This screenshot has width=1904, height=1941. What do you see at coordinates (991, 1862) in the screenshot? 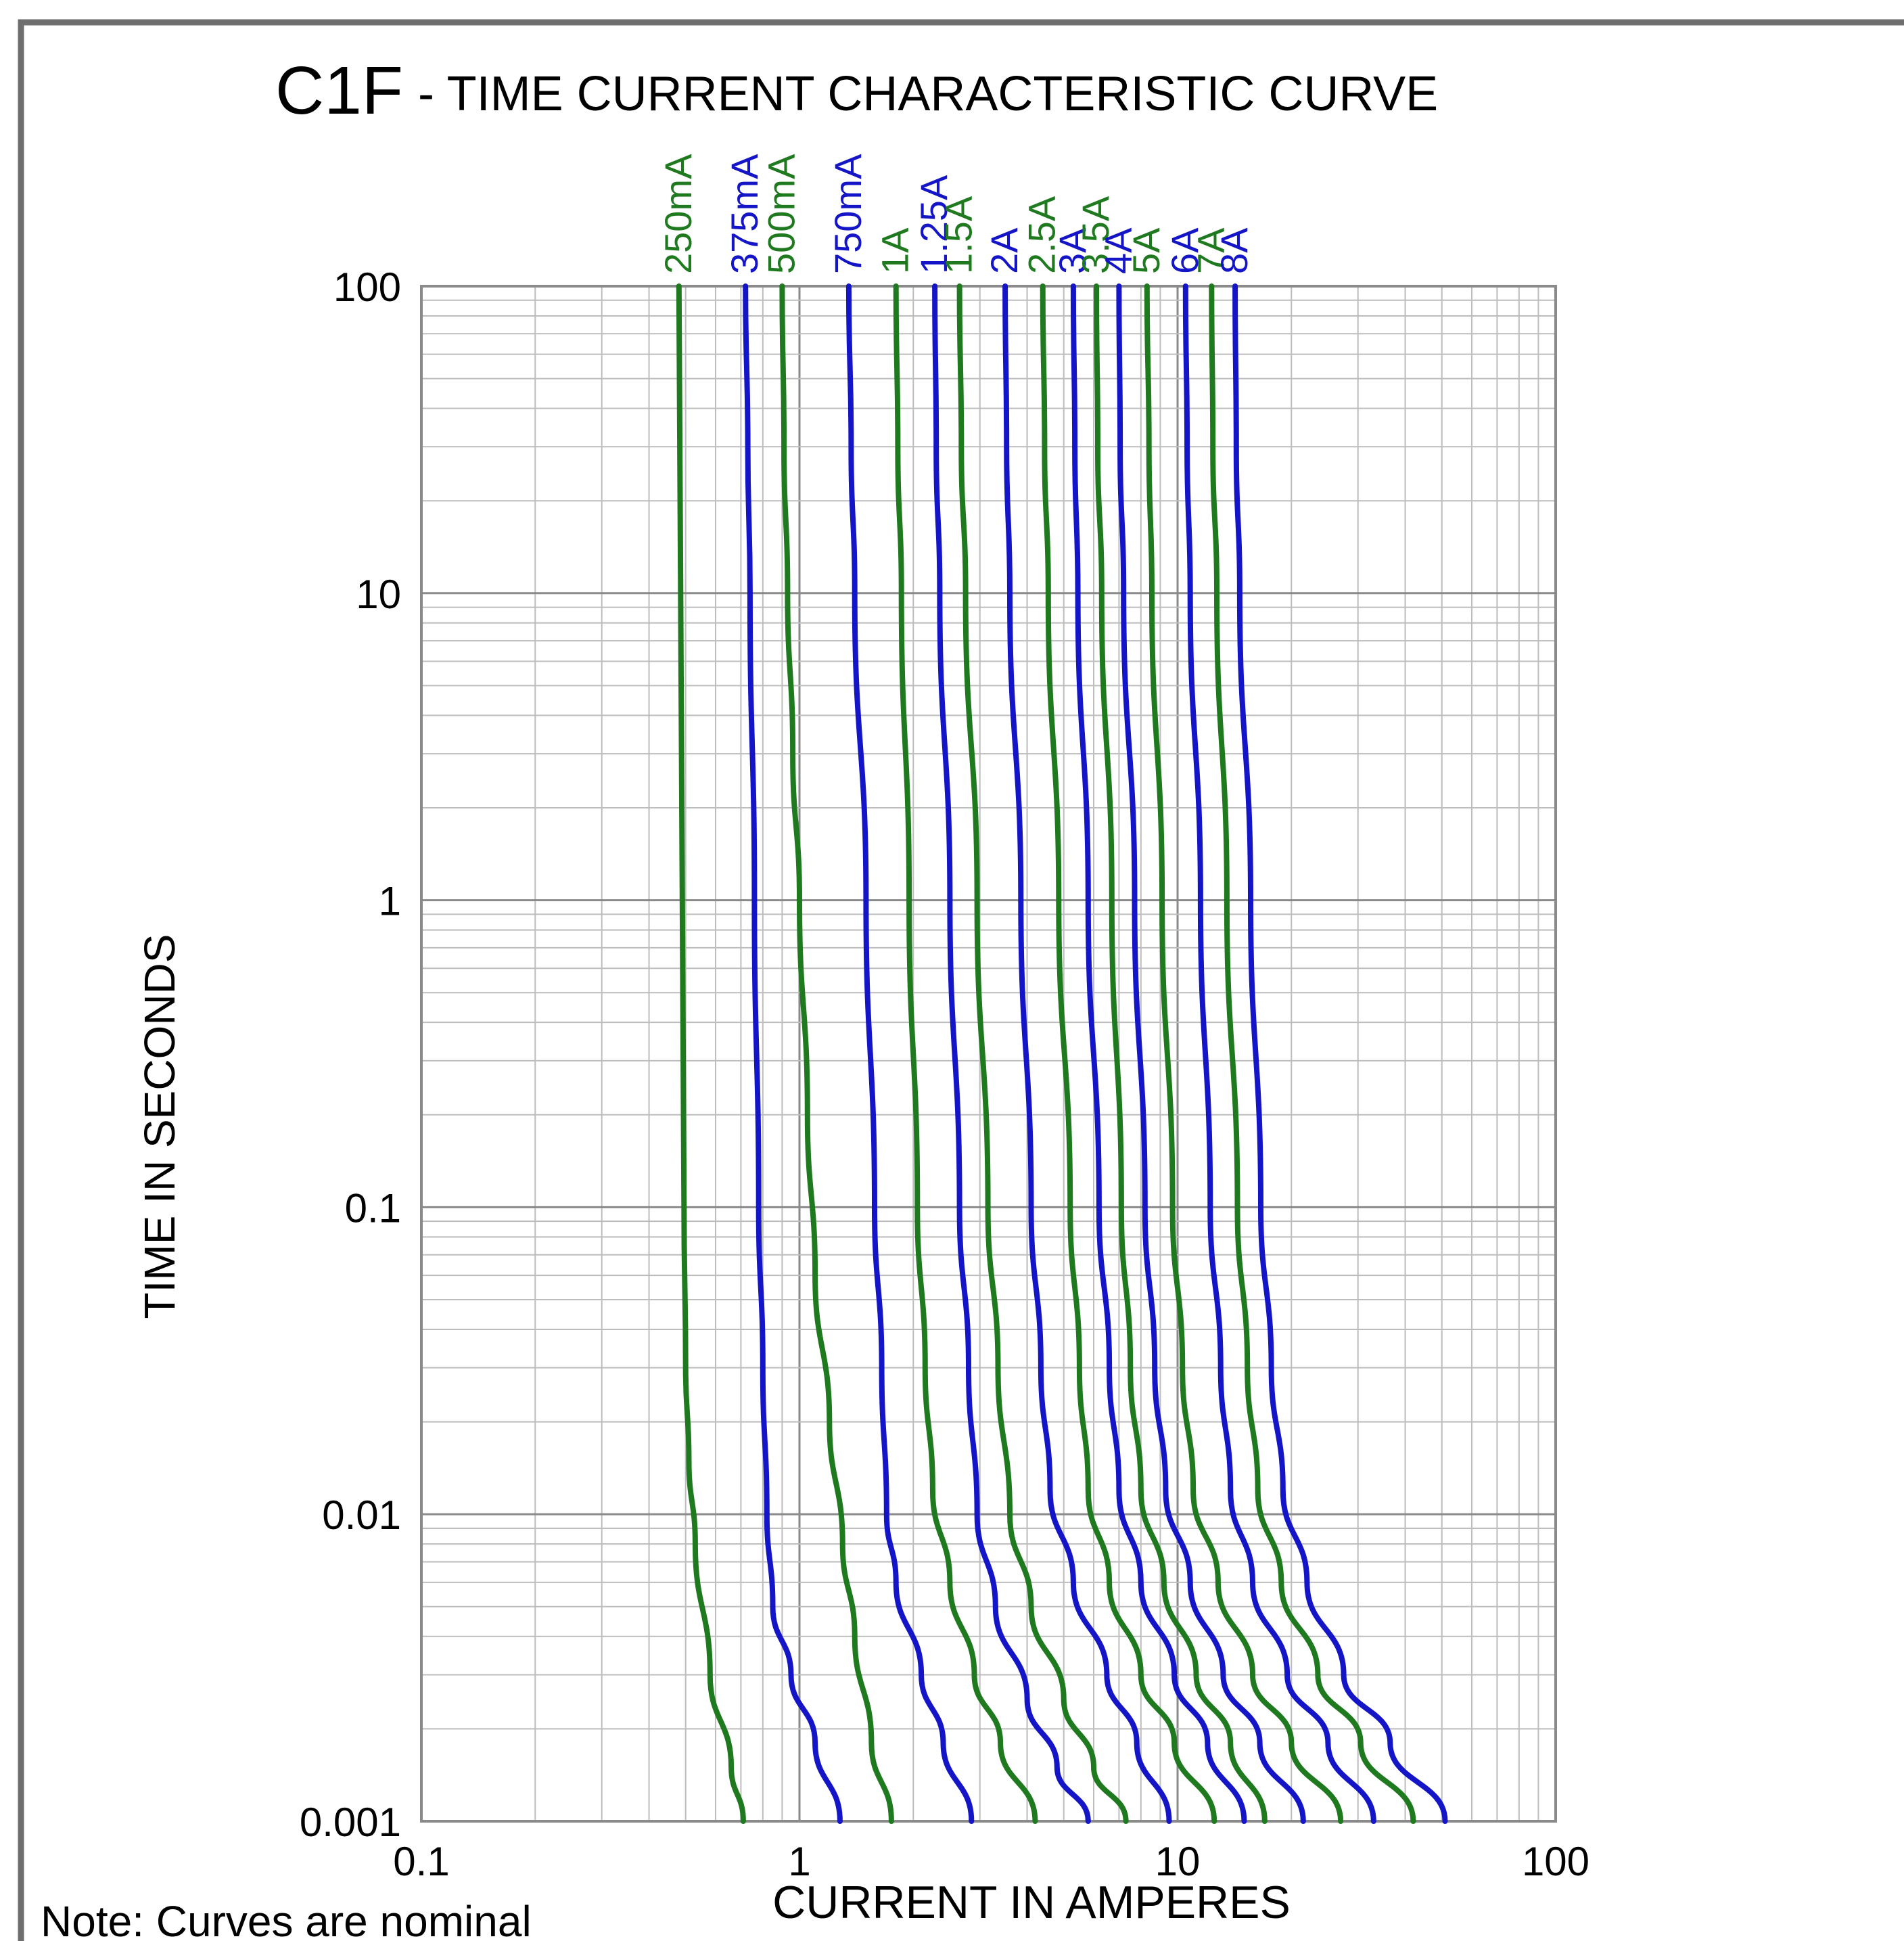
I see `x-tick-labels: 0.1 1 10 100` at bounding box center [991, 1862].